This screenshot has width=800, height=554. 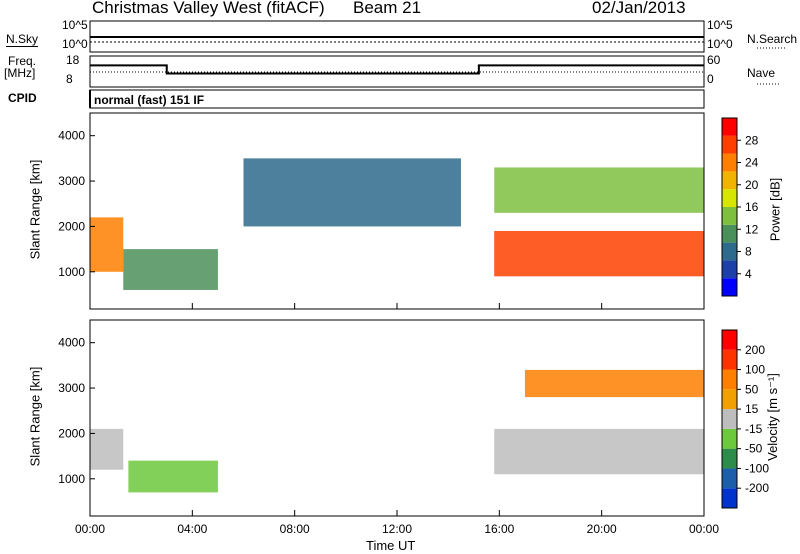 I want to click on freq-right-tick-top: 60, so click(x=714, y=60).